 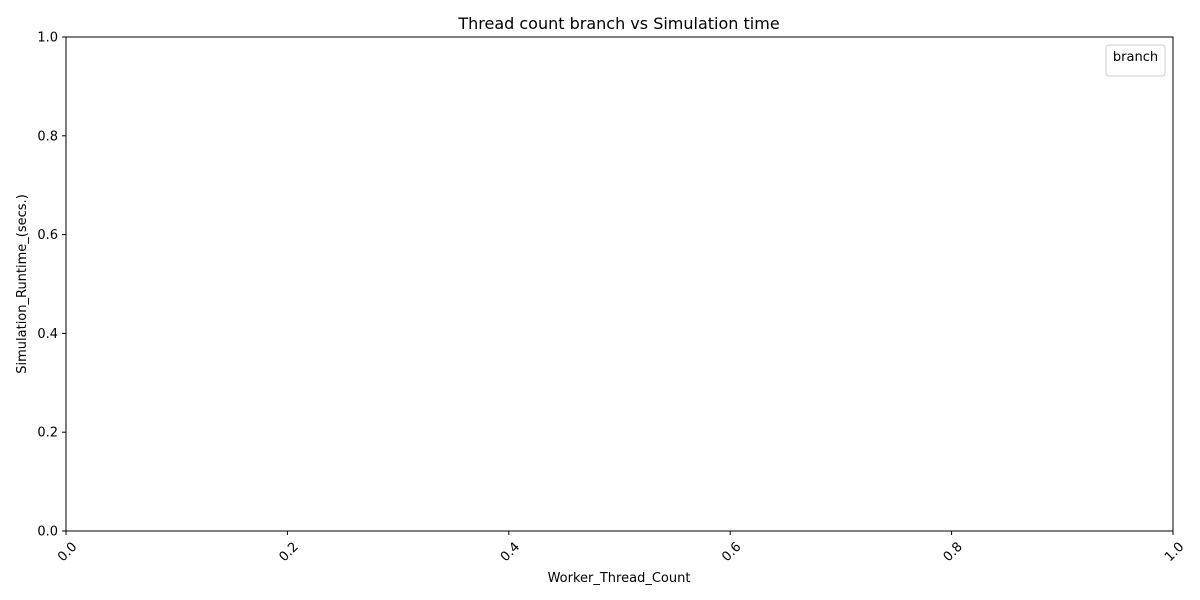 I want to click on y-axis-label: Simulation_Runtime_(secs.), so click(x=22, y=284).